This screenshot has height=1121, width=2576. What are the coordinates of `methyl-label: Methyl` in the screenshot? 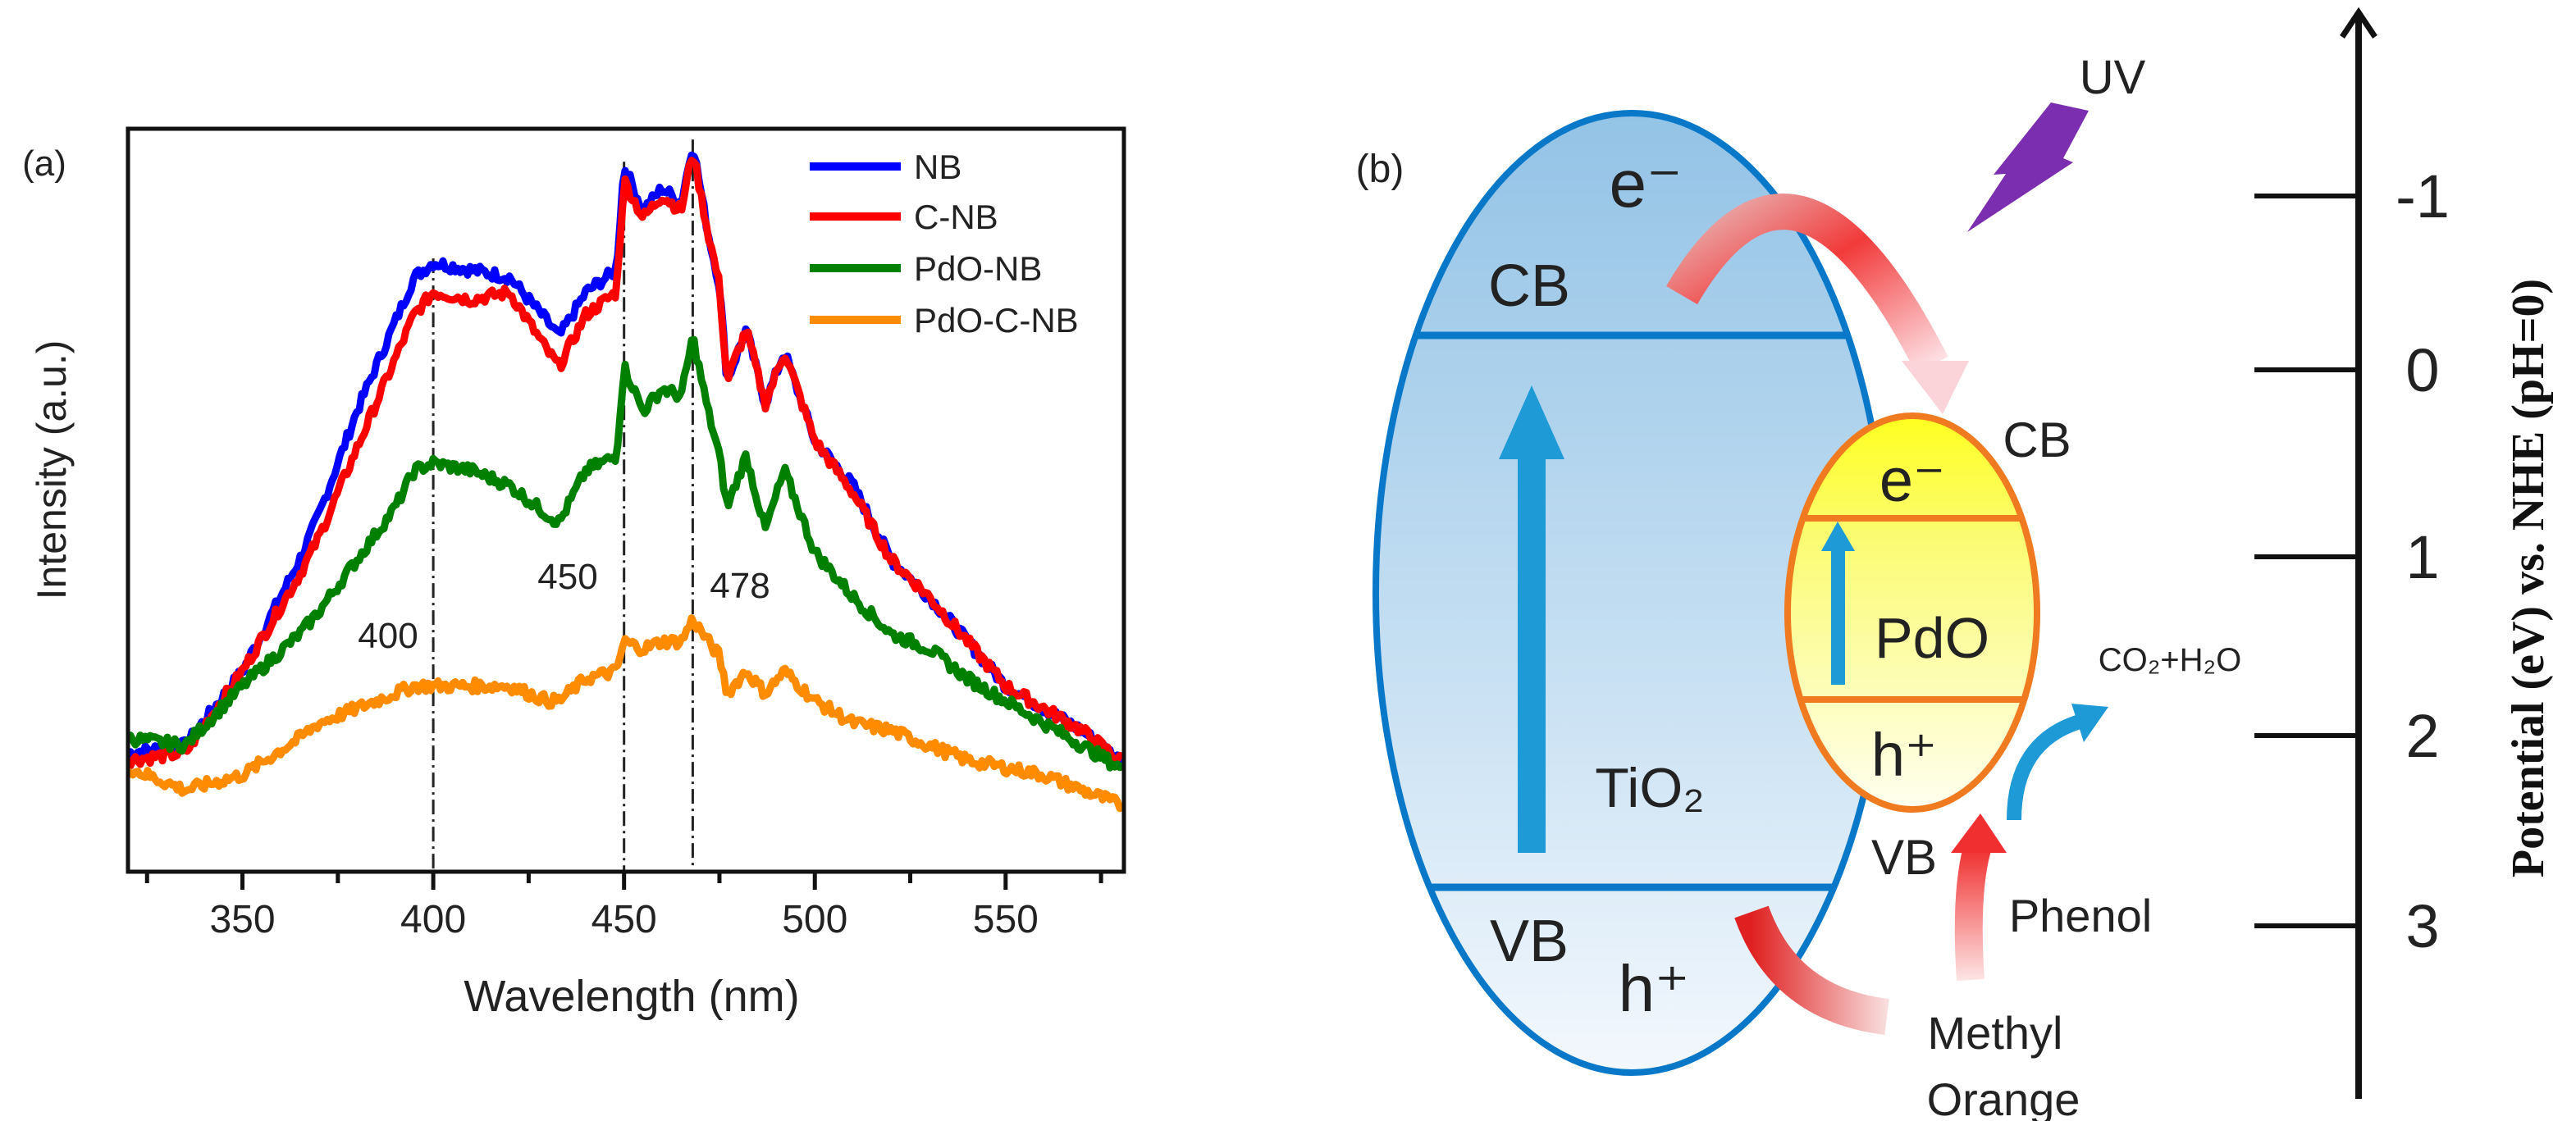 It's located at (1995, 1033).